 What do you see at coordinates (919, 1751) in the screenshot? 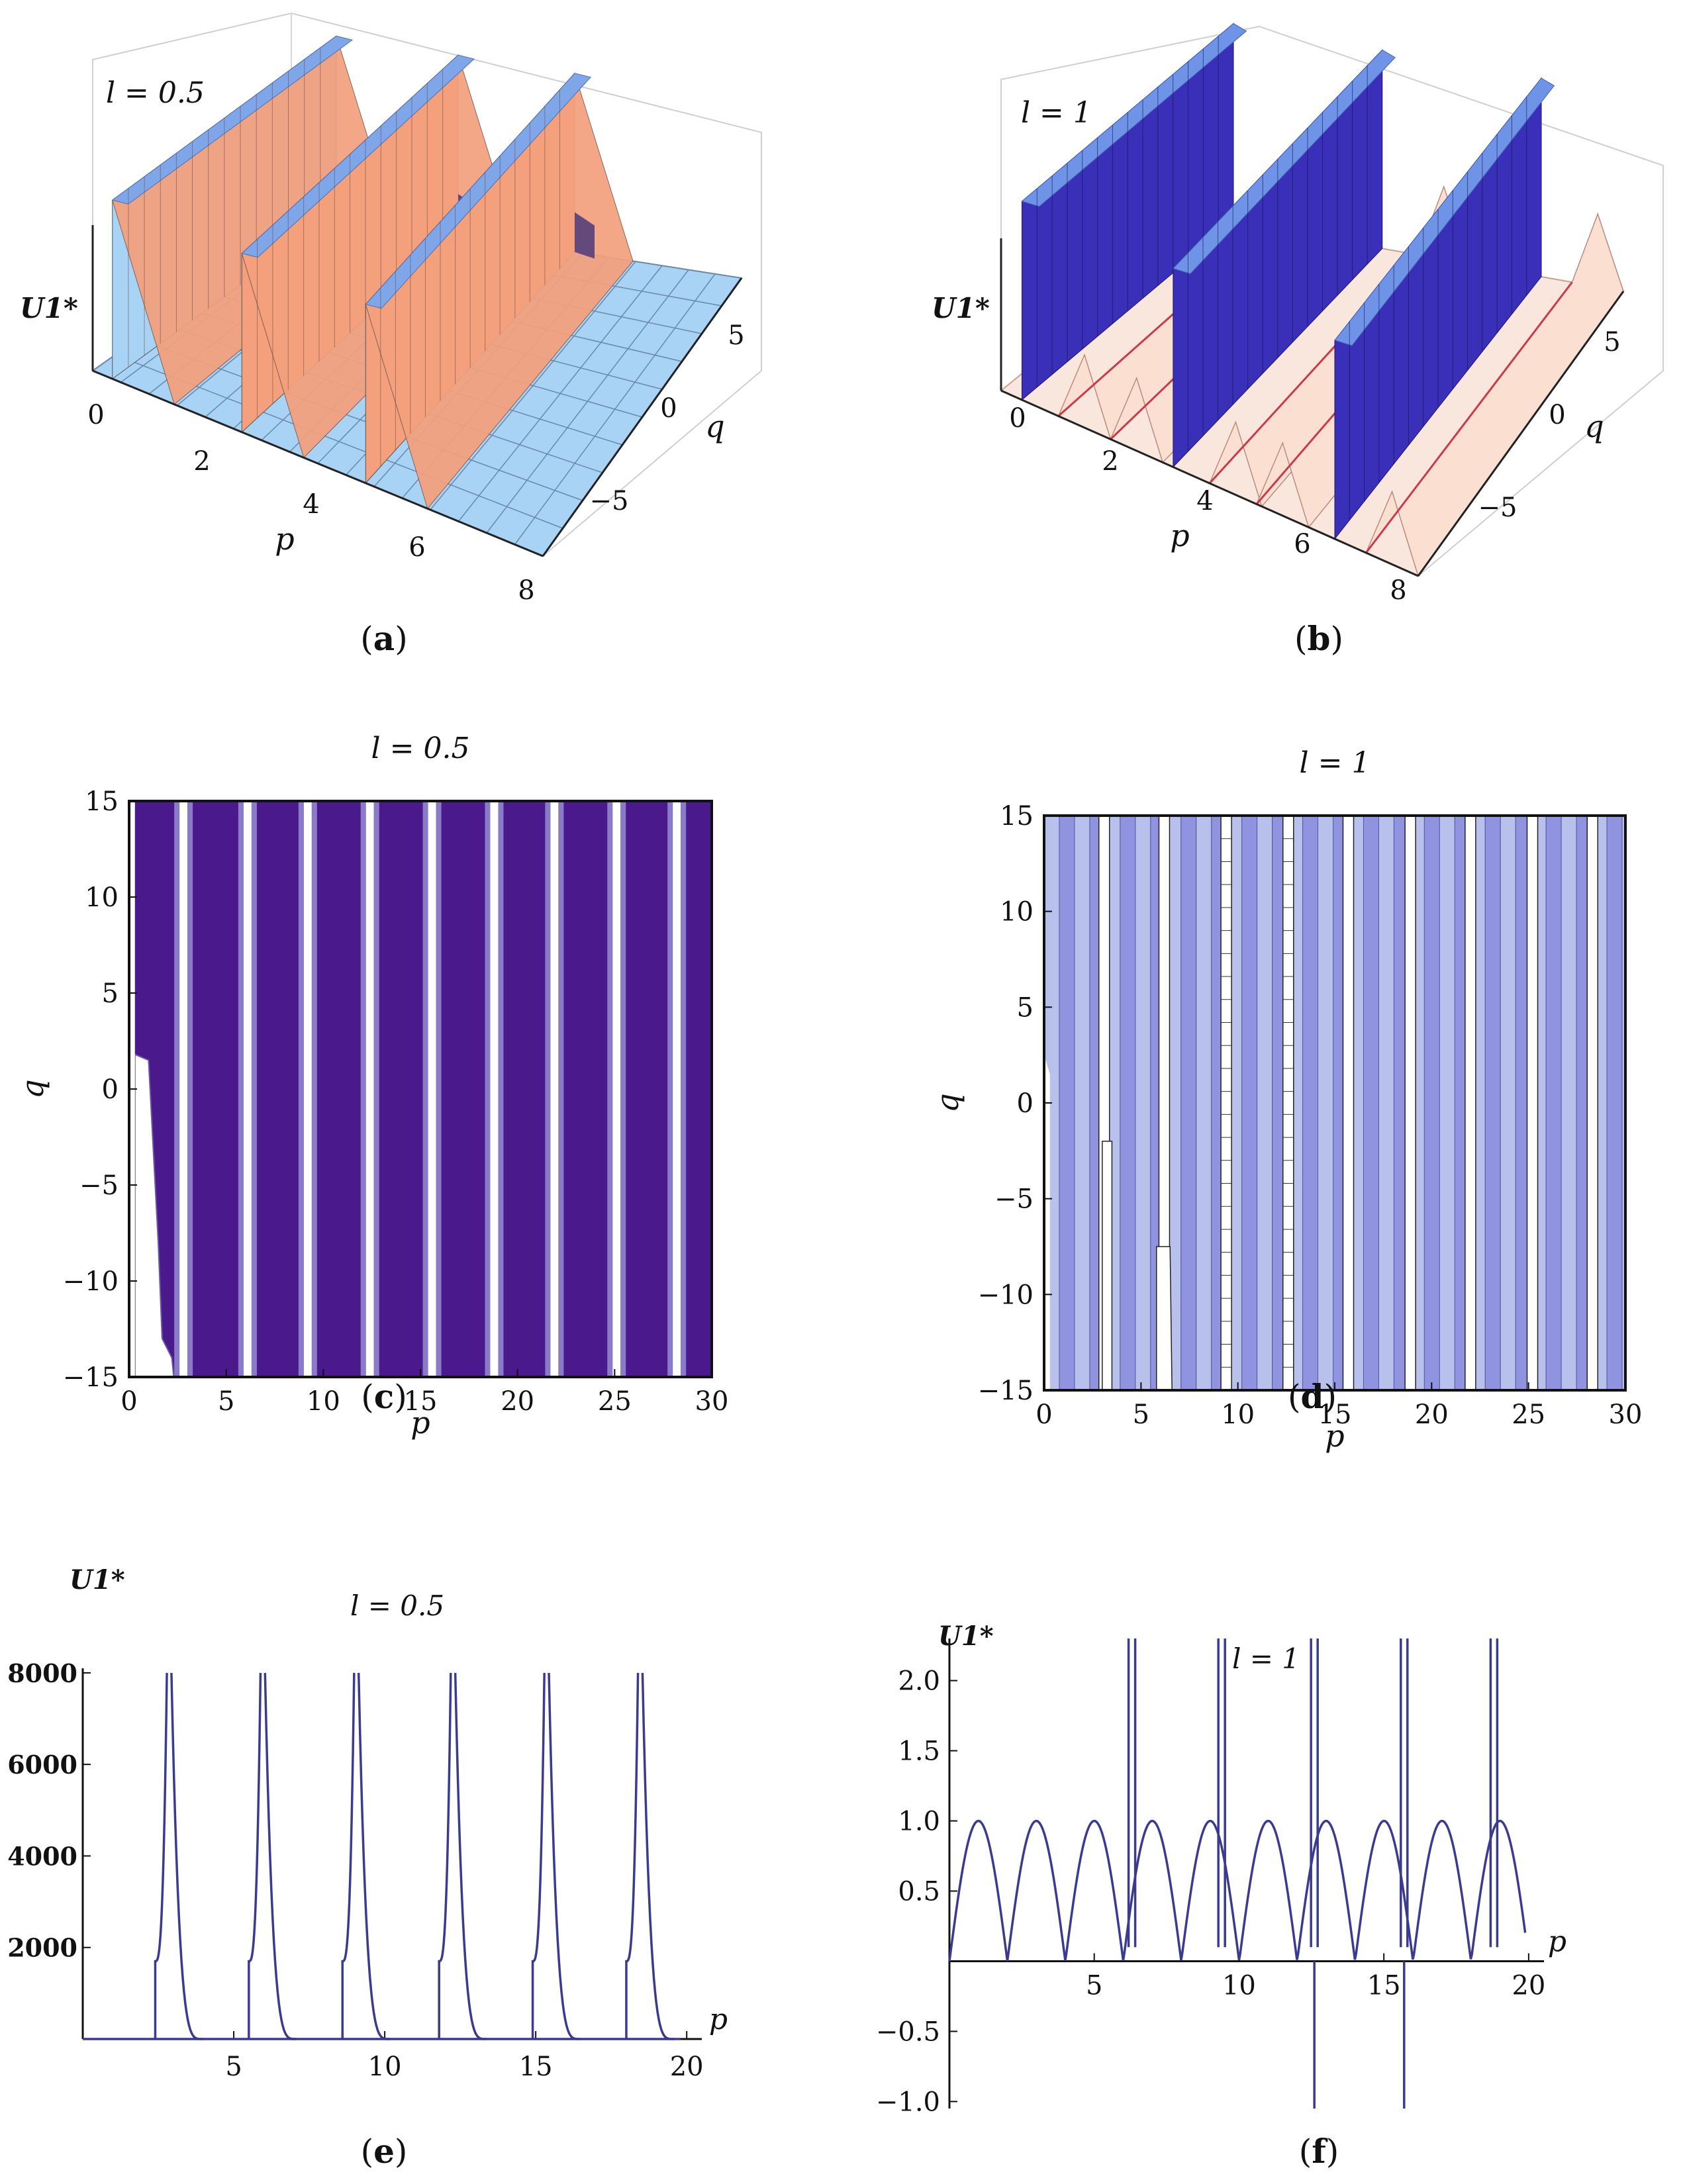
I see `y-tick-label: 1.5` at bounding box center [919, 1751].